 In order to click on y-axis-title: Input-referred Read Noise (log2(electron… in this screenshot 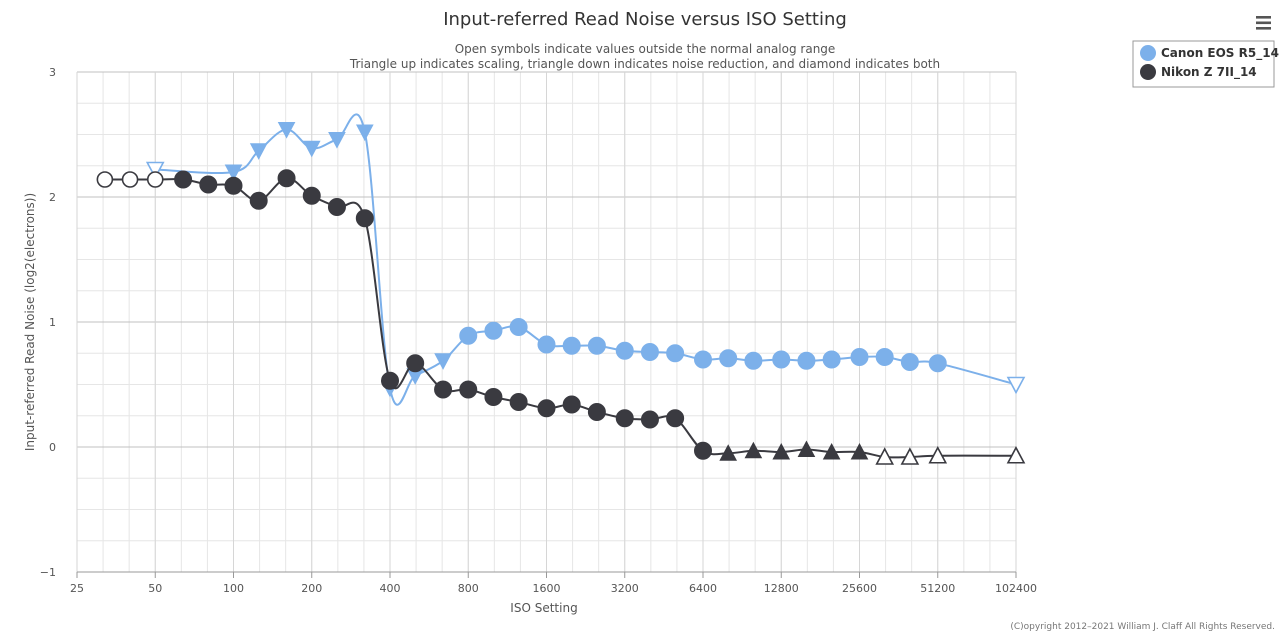, I will do `click(30, 322)`.